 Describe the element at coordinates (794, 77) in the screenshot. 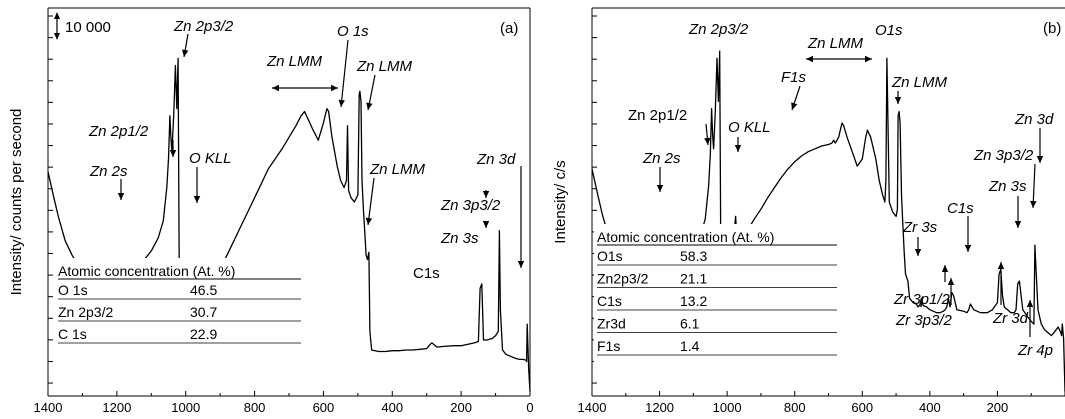

I see `peak-label: F1s` at that location.